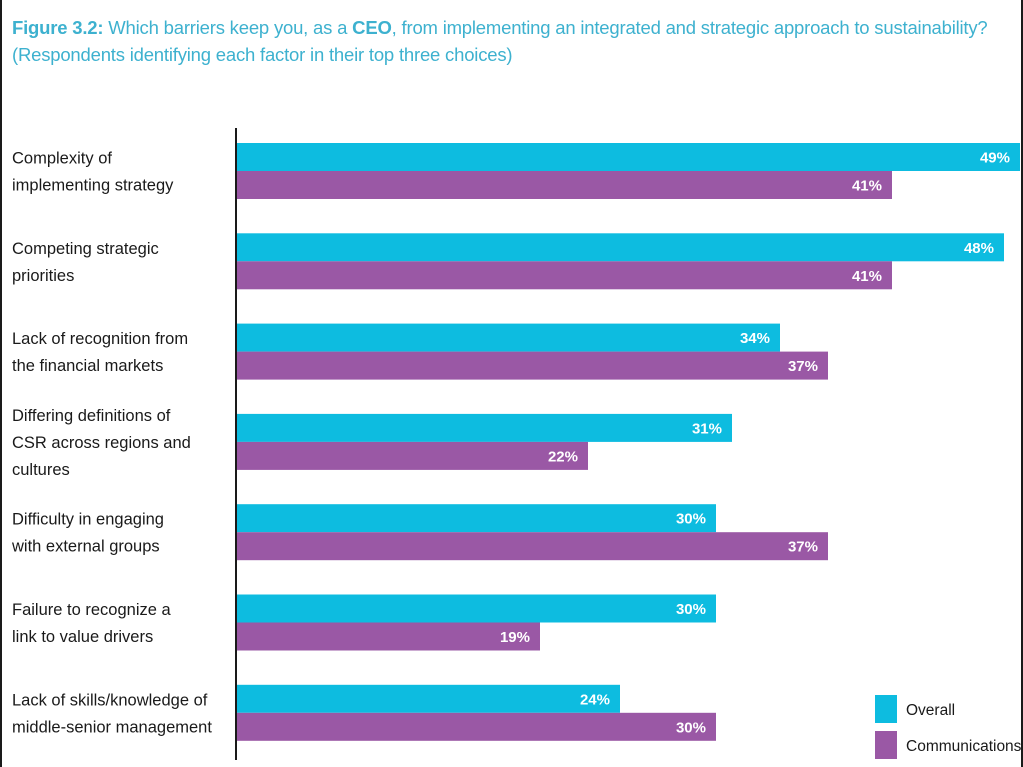 The height and width of the screenshot is (767, 1023). I want to click on category-label-line: Difficulty in engaging, so click(88, 520).